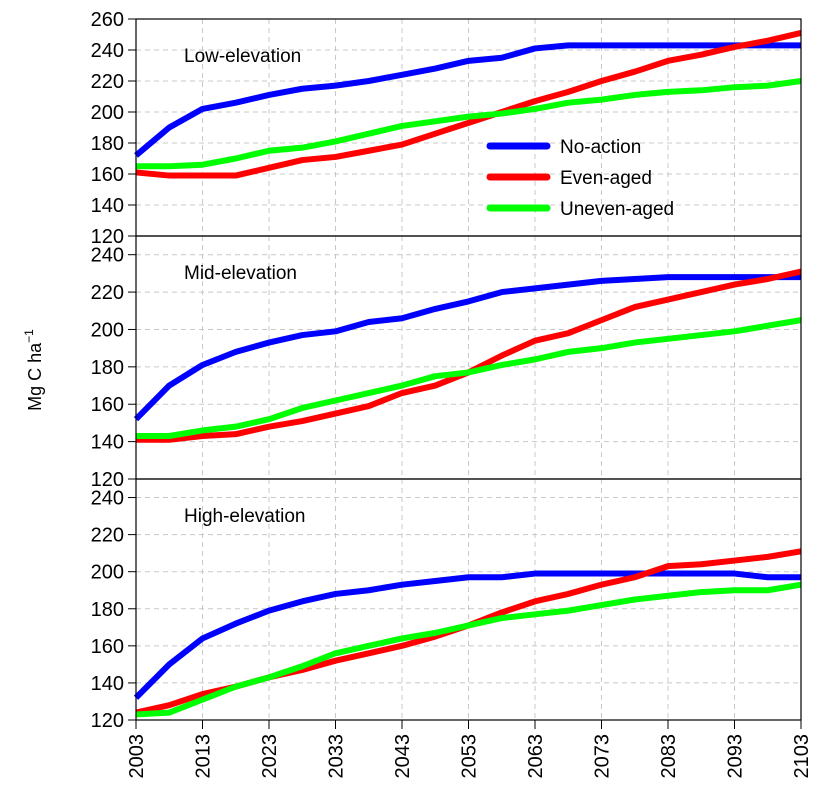  I want to click on x-tick-label: 2013, so click(204, 756).